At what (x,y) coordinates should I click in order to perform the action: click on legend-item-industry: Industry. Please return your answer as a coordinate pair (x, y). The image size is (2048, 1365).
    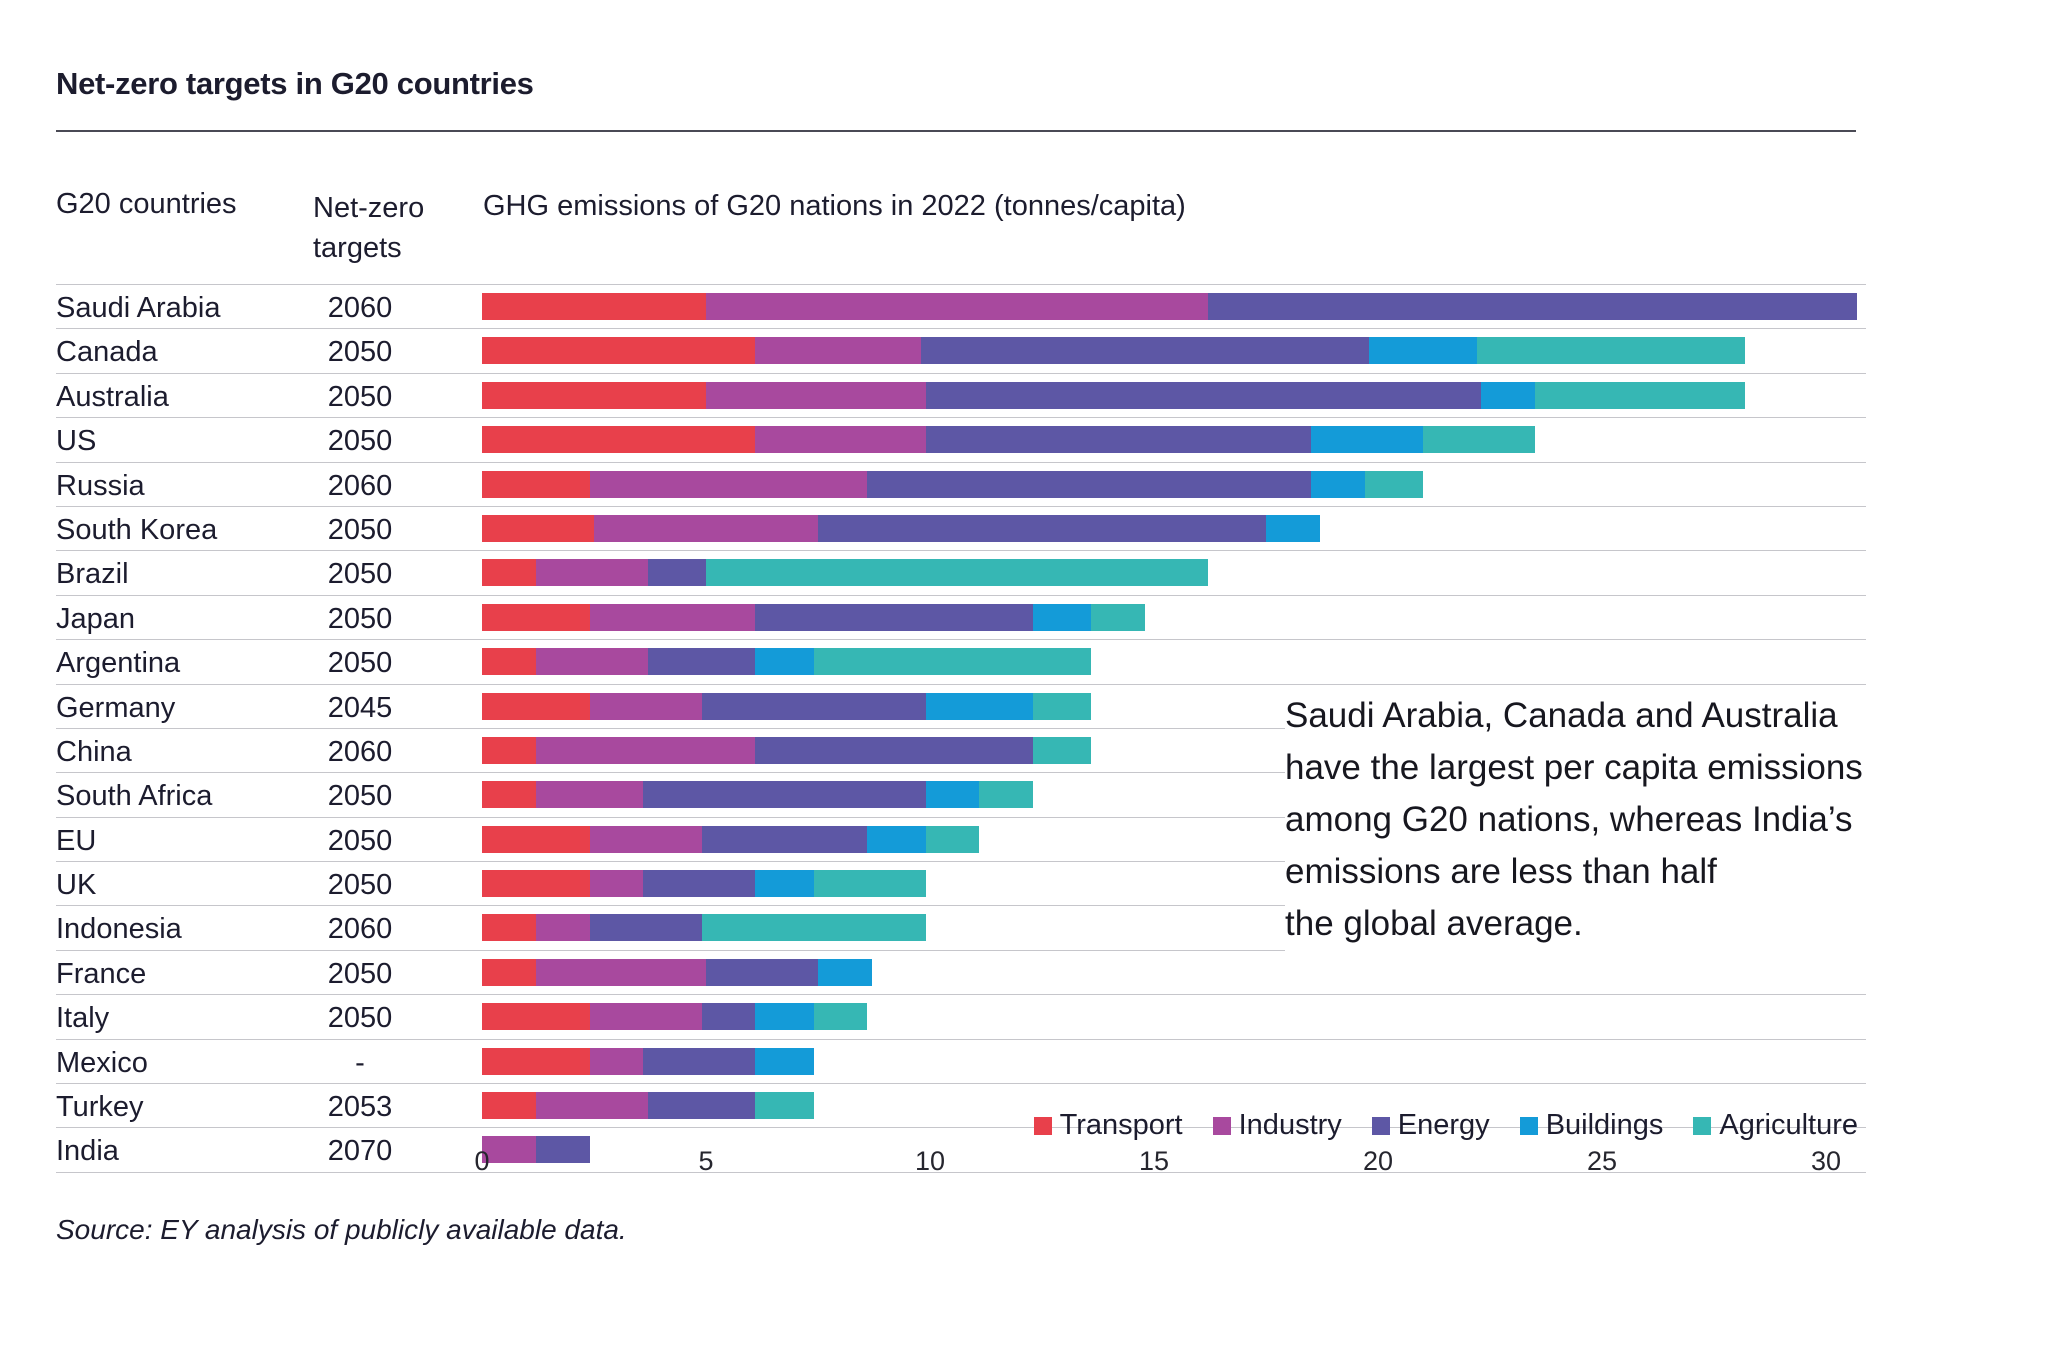
    Looking at the image, I should click on (1277, 1125).